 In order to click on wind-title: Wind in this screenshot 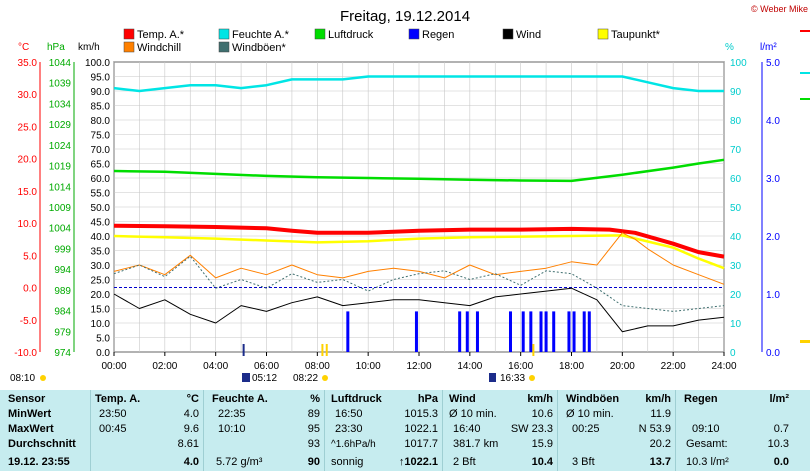, I will do `click(462, 399)`.